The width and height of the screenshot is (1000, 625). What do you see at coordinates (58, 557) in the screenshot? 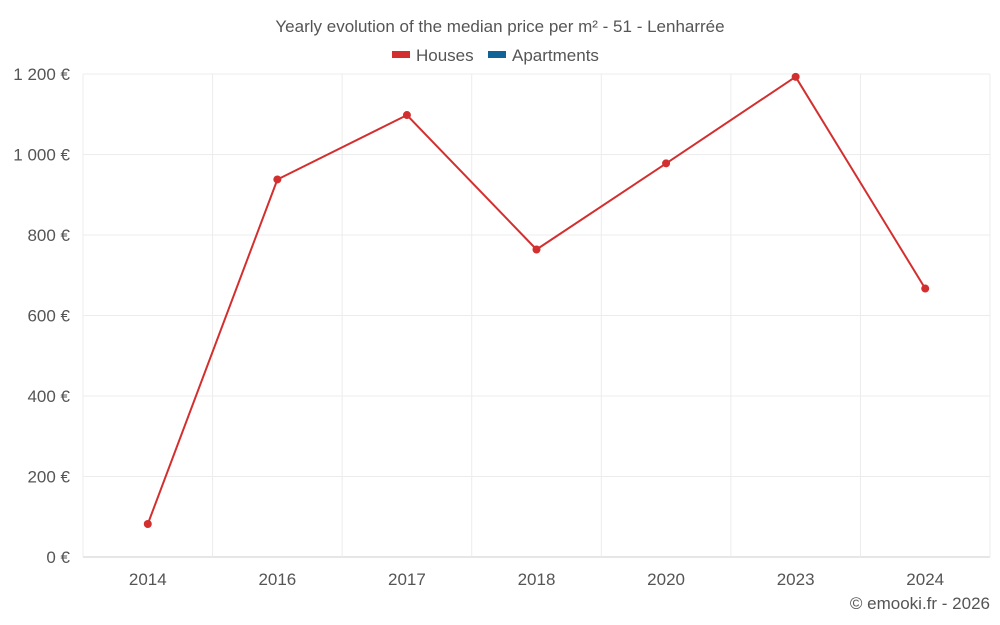
I see `y-tick-label: 0 €` at bounding box center [58, 557].